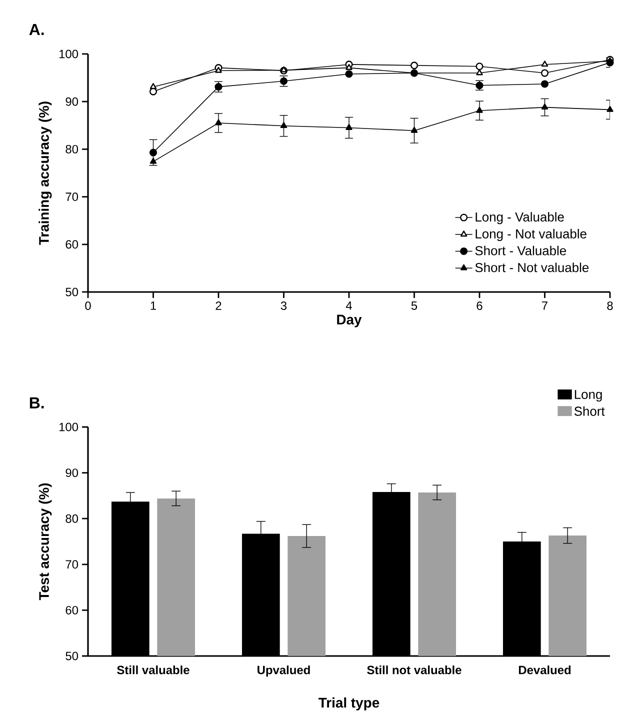 This screenshot has width=629, height=725. I want to click on x-tick-label: Devalued, so click(544, 669).